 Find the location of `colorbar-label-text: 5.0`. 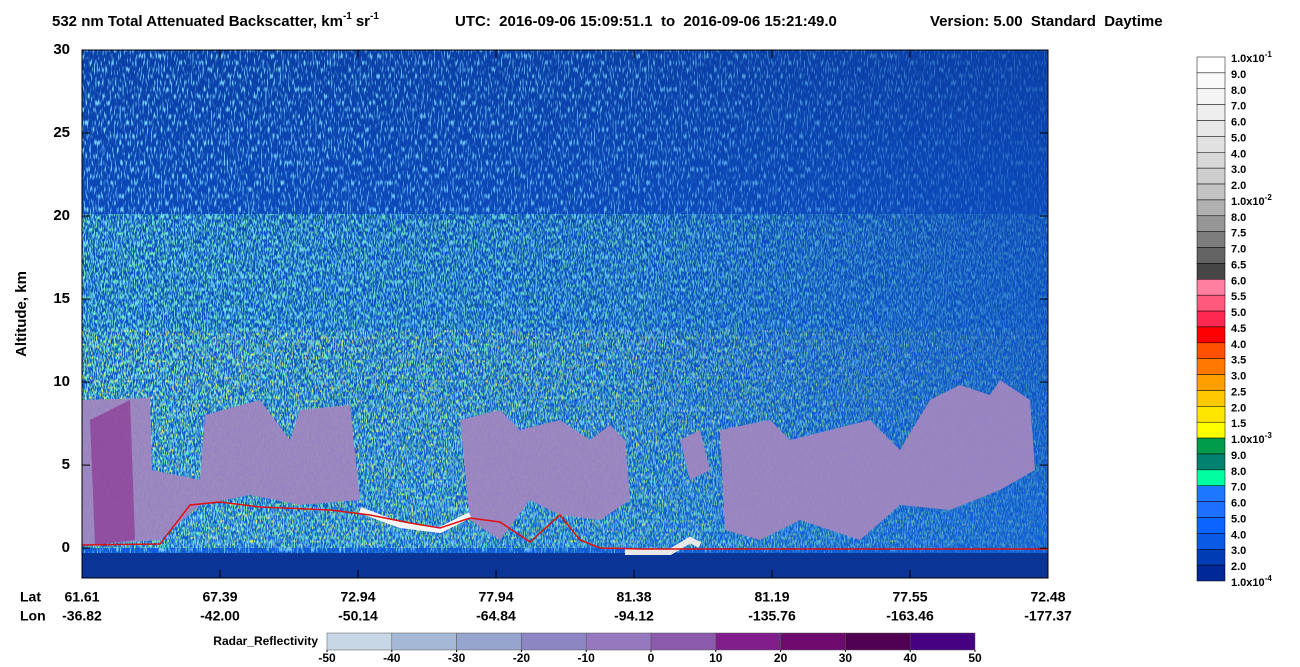

colorbar-label-text: 5.0 is located at coordinates (1238, 313).